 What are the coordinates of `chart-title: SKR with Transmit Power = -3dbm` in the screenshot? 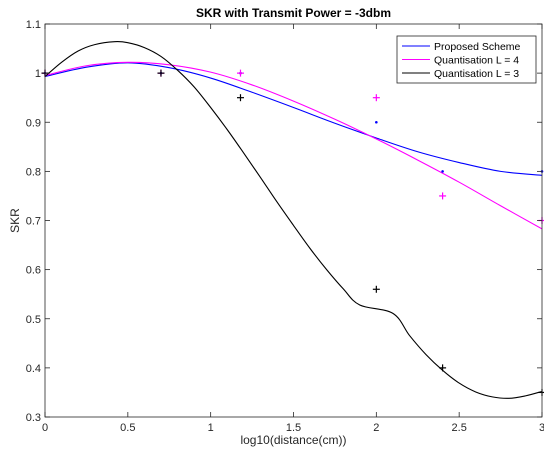 It's located at (293, 13).